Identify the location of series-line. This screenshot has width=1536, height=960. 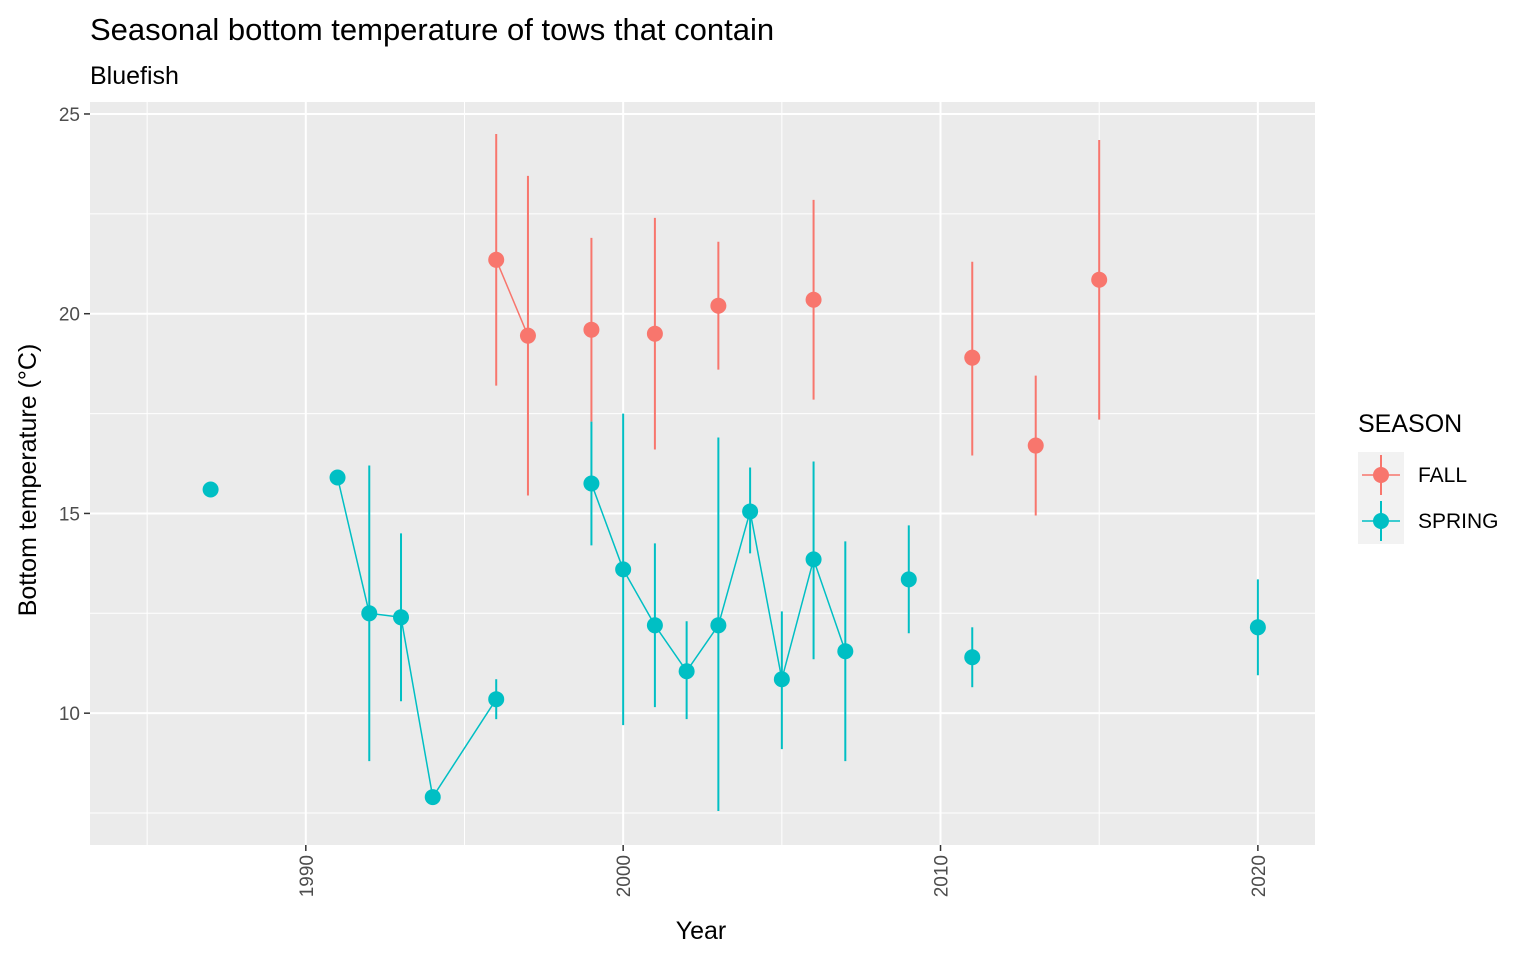
(512, 297).